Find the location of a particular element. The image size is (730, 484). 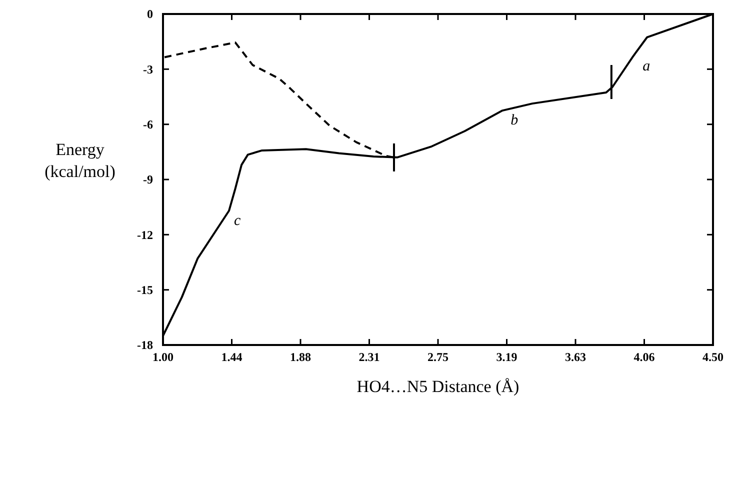

y-tick-label: -6 is located at coordinates (148, 125).